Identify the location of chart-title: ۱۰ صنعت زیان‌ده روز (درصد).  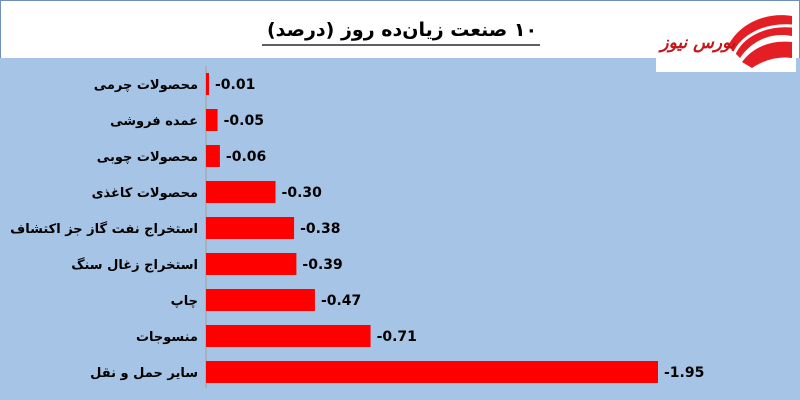
(402, 30).